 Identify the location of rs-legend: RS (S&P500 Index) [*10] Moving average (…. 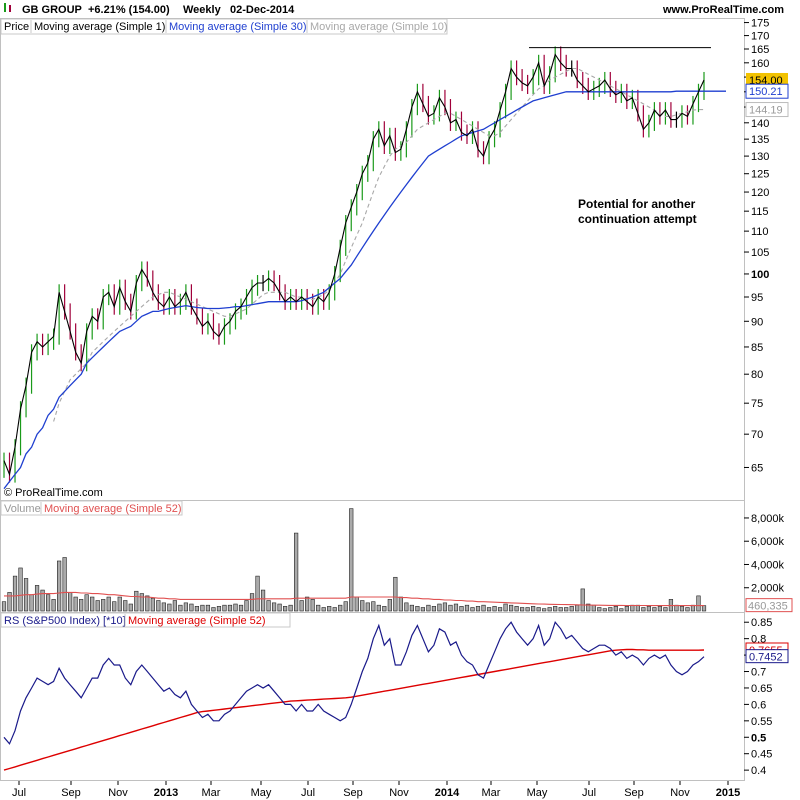
(145, 620).